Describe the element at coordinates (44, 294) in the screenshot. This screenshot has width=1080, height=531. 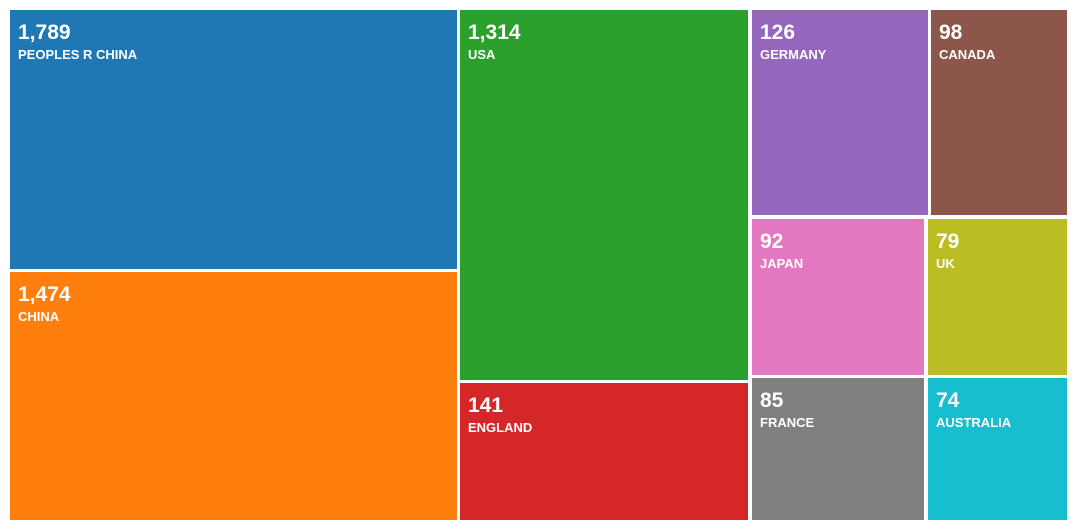
I see `cell-value: 1,474` at that location.